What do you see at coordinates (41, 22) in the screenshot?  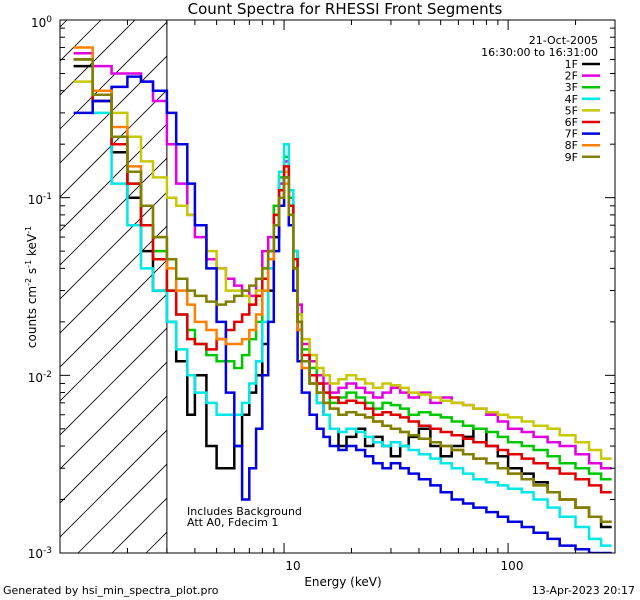 I see `y-tick-label: 100` at bounding box center [41, 22].